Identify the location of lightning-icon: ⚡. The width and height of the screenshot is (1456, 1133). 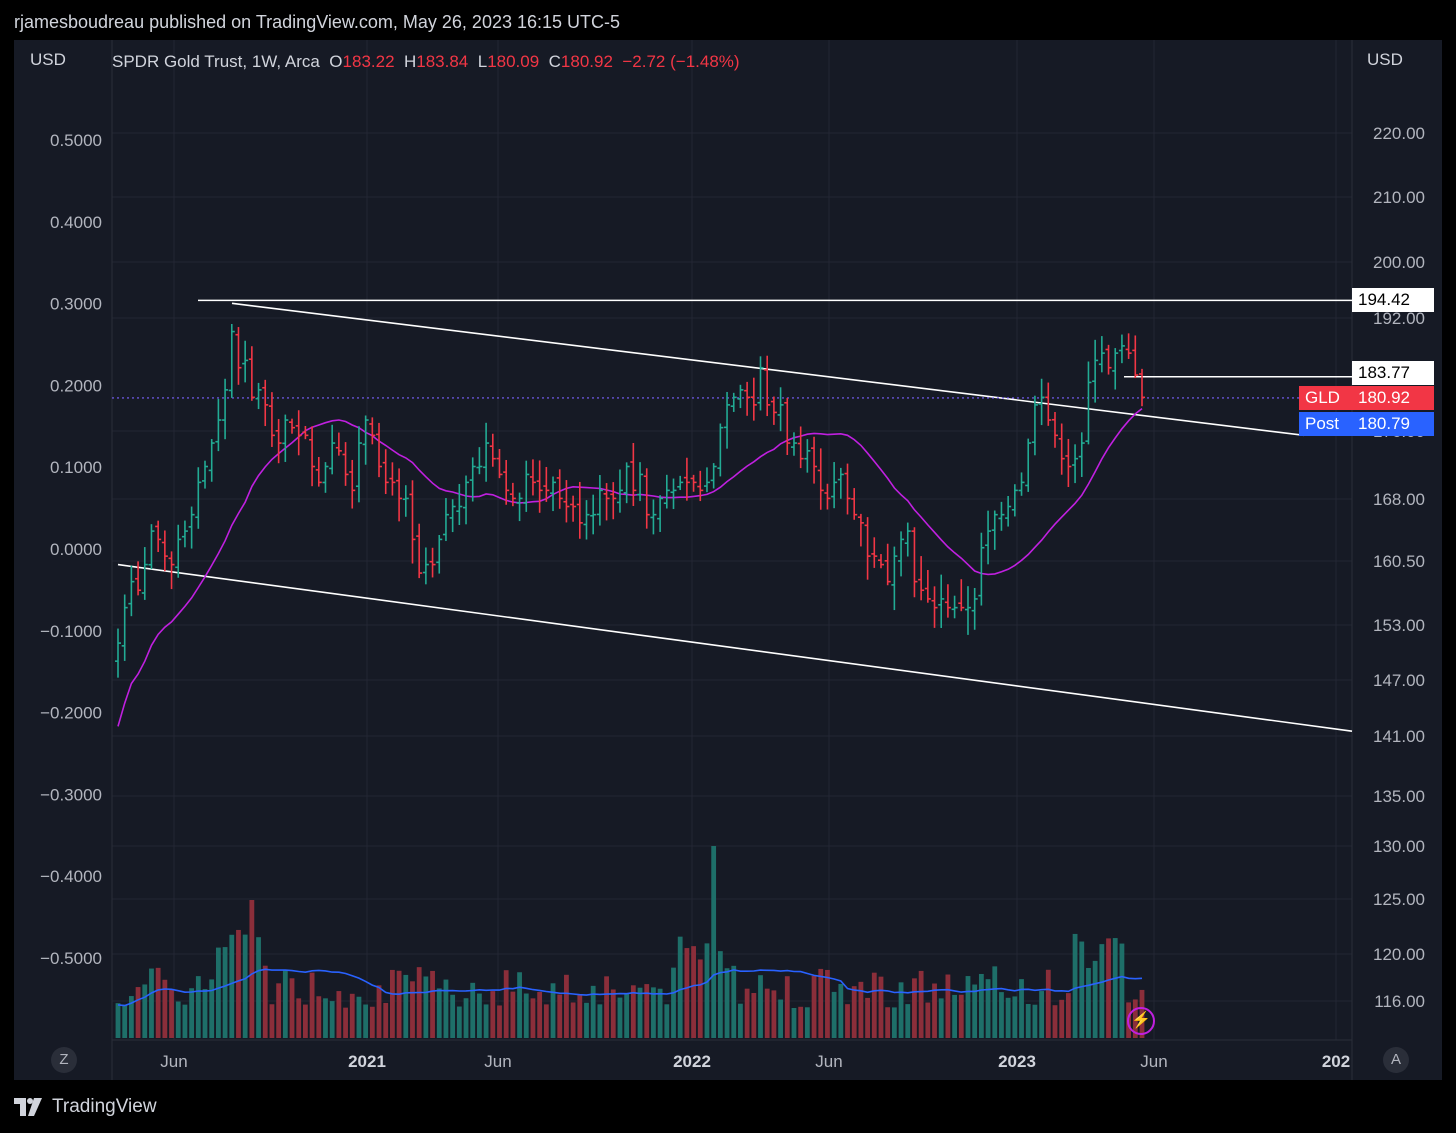
(1141, 1021).